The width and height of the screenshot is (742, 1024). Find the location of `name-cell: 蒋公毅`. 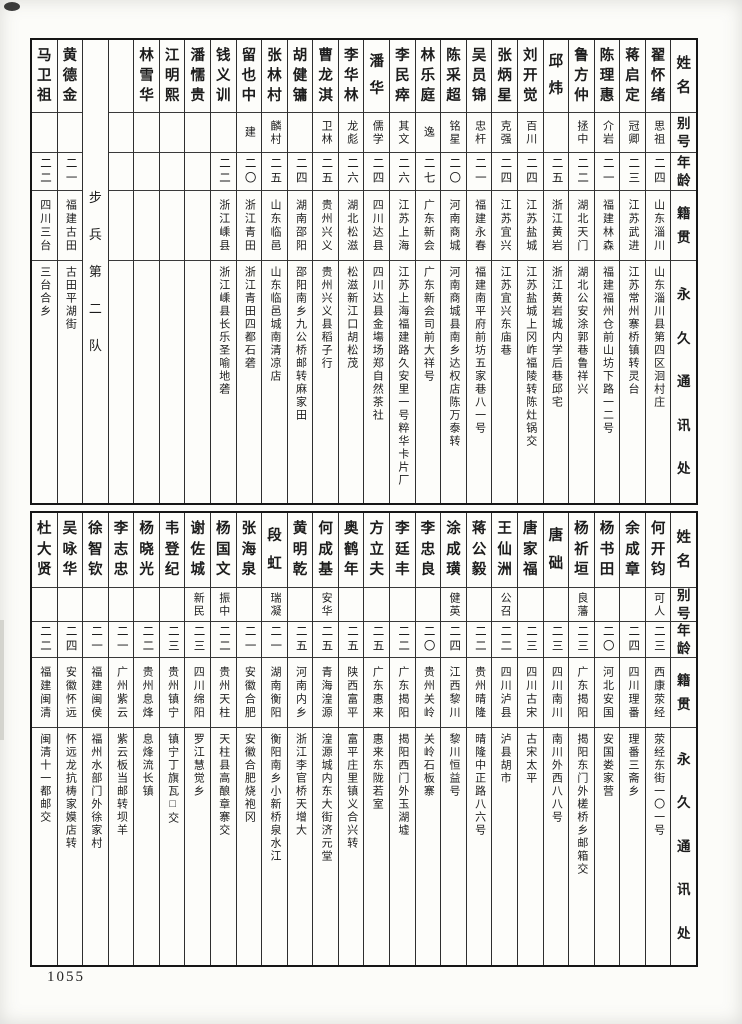

name-cell: 蒋公毅 is located at coordinates (479, 550).